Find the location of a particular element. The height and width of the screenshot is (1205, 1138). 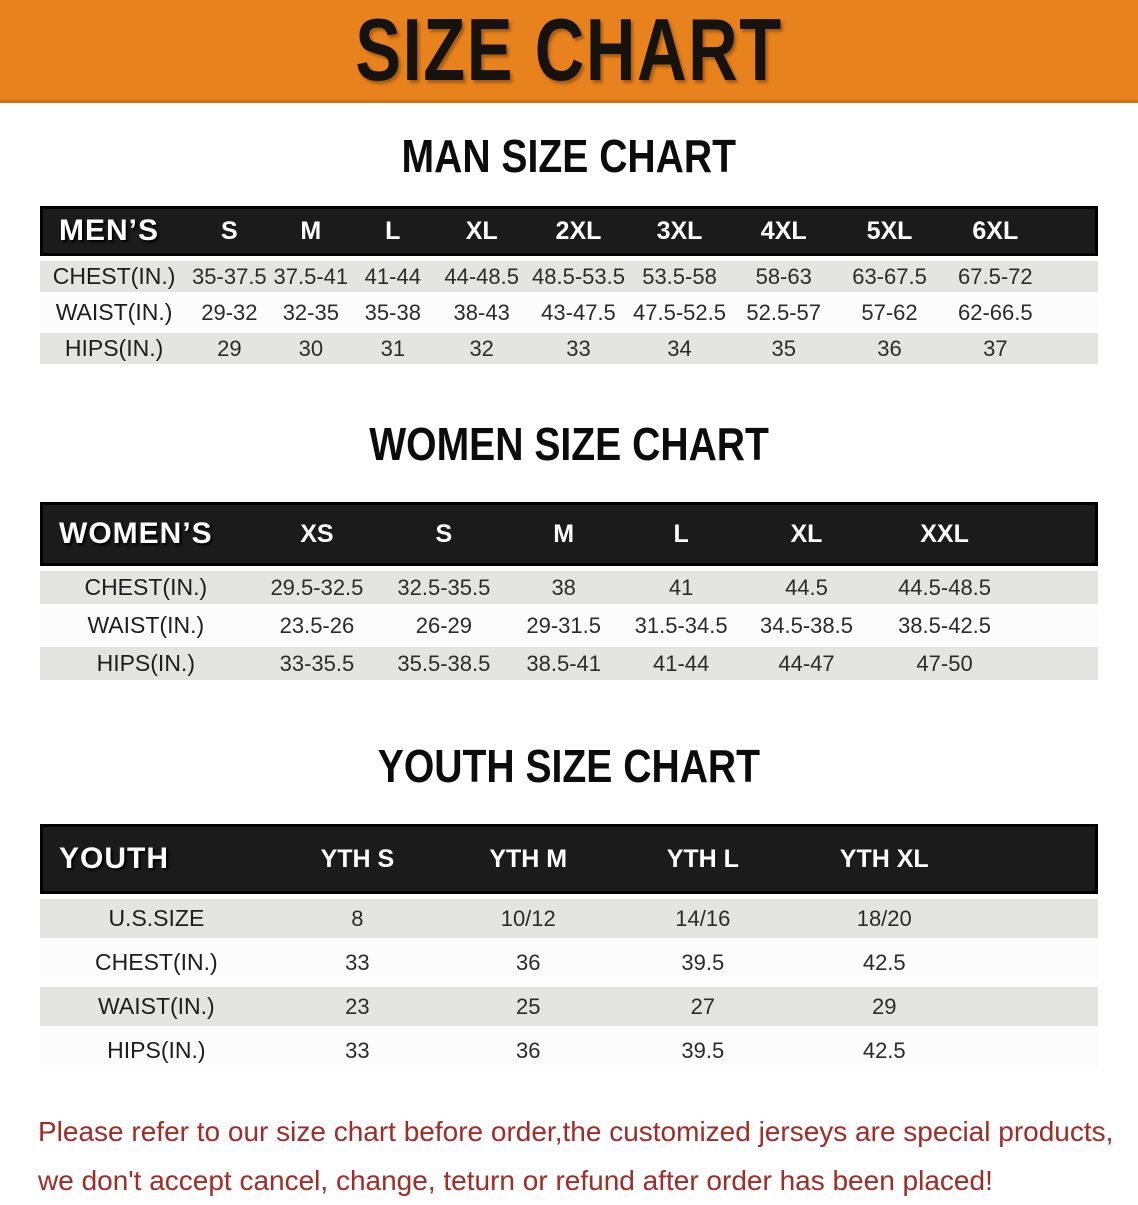

women-table-title: WOMEN’S is located at coordinates (146, 534).